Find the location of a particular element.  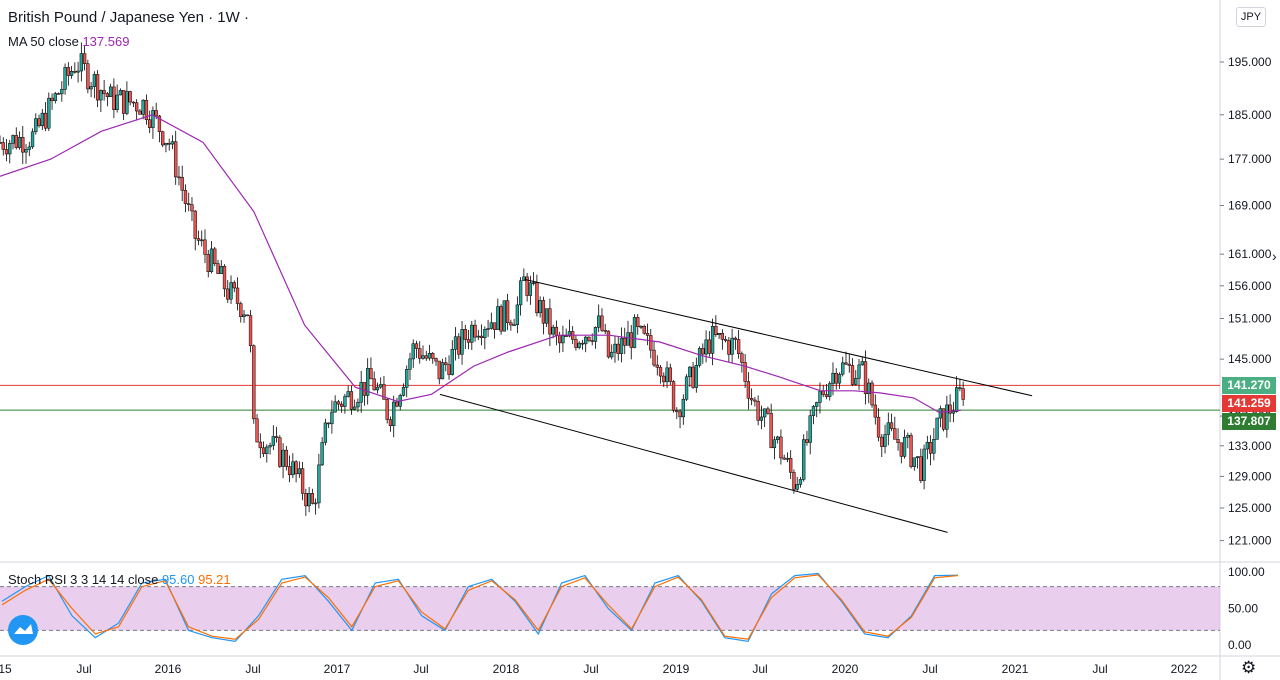

stoch-tick-label: 50.00 is located at coordinates (1243, 609).